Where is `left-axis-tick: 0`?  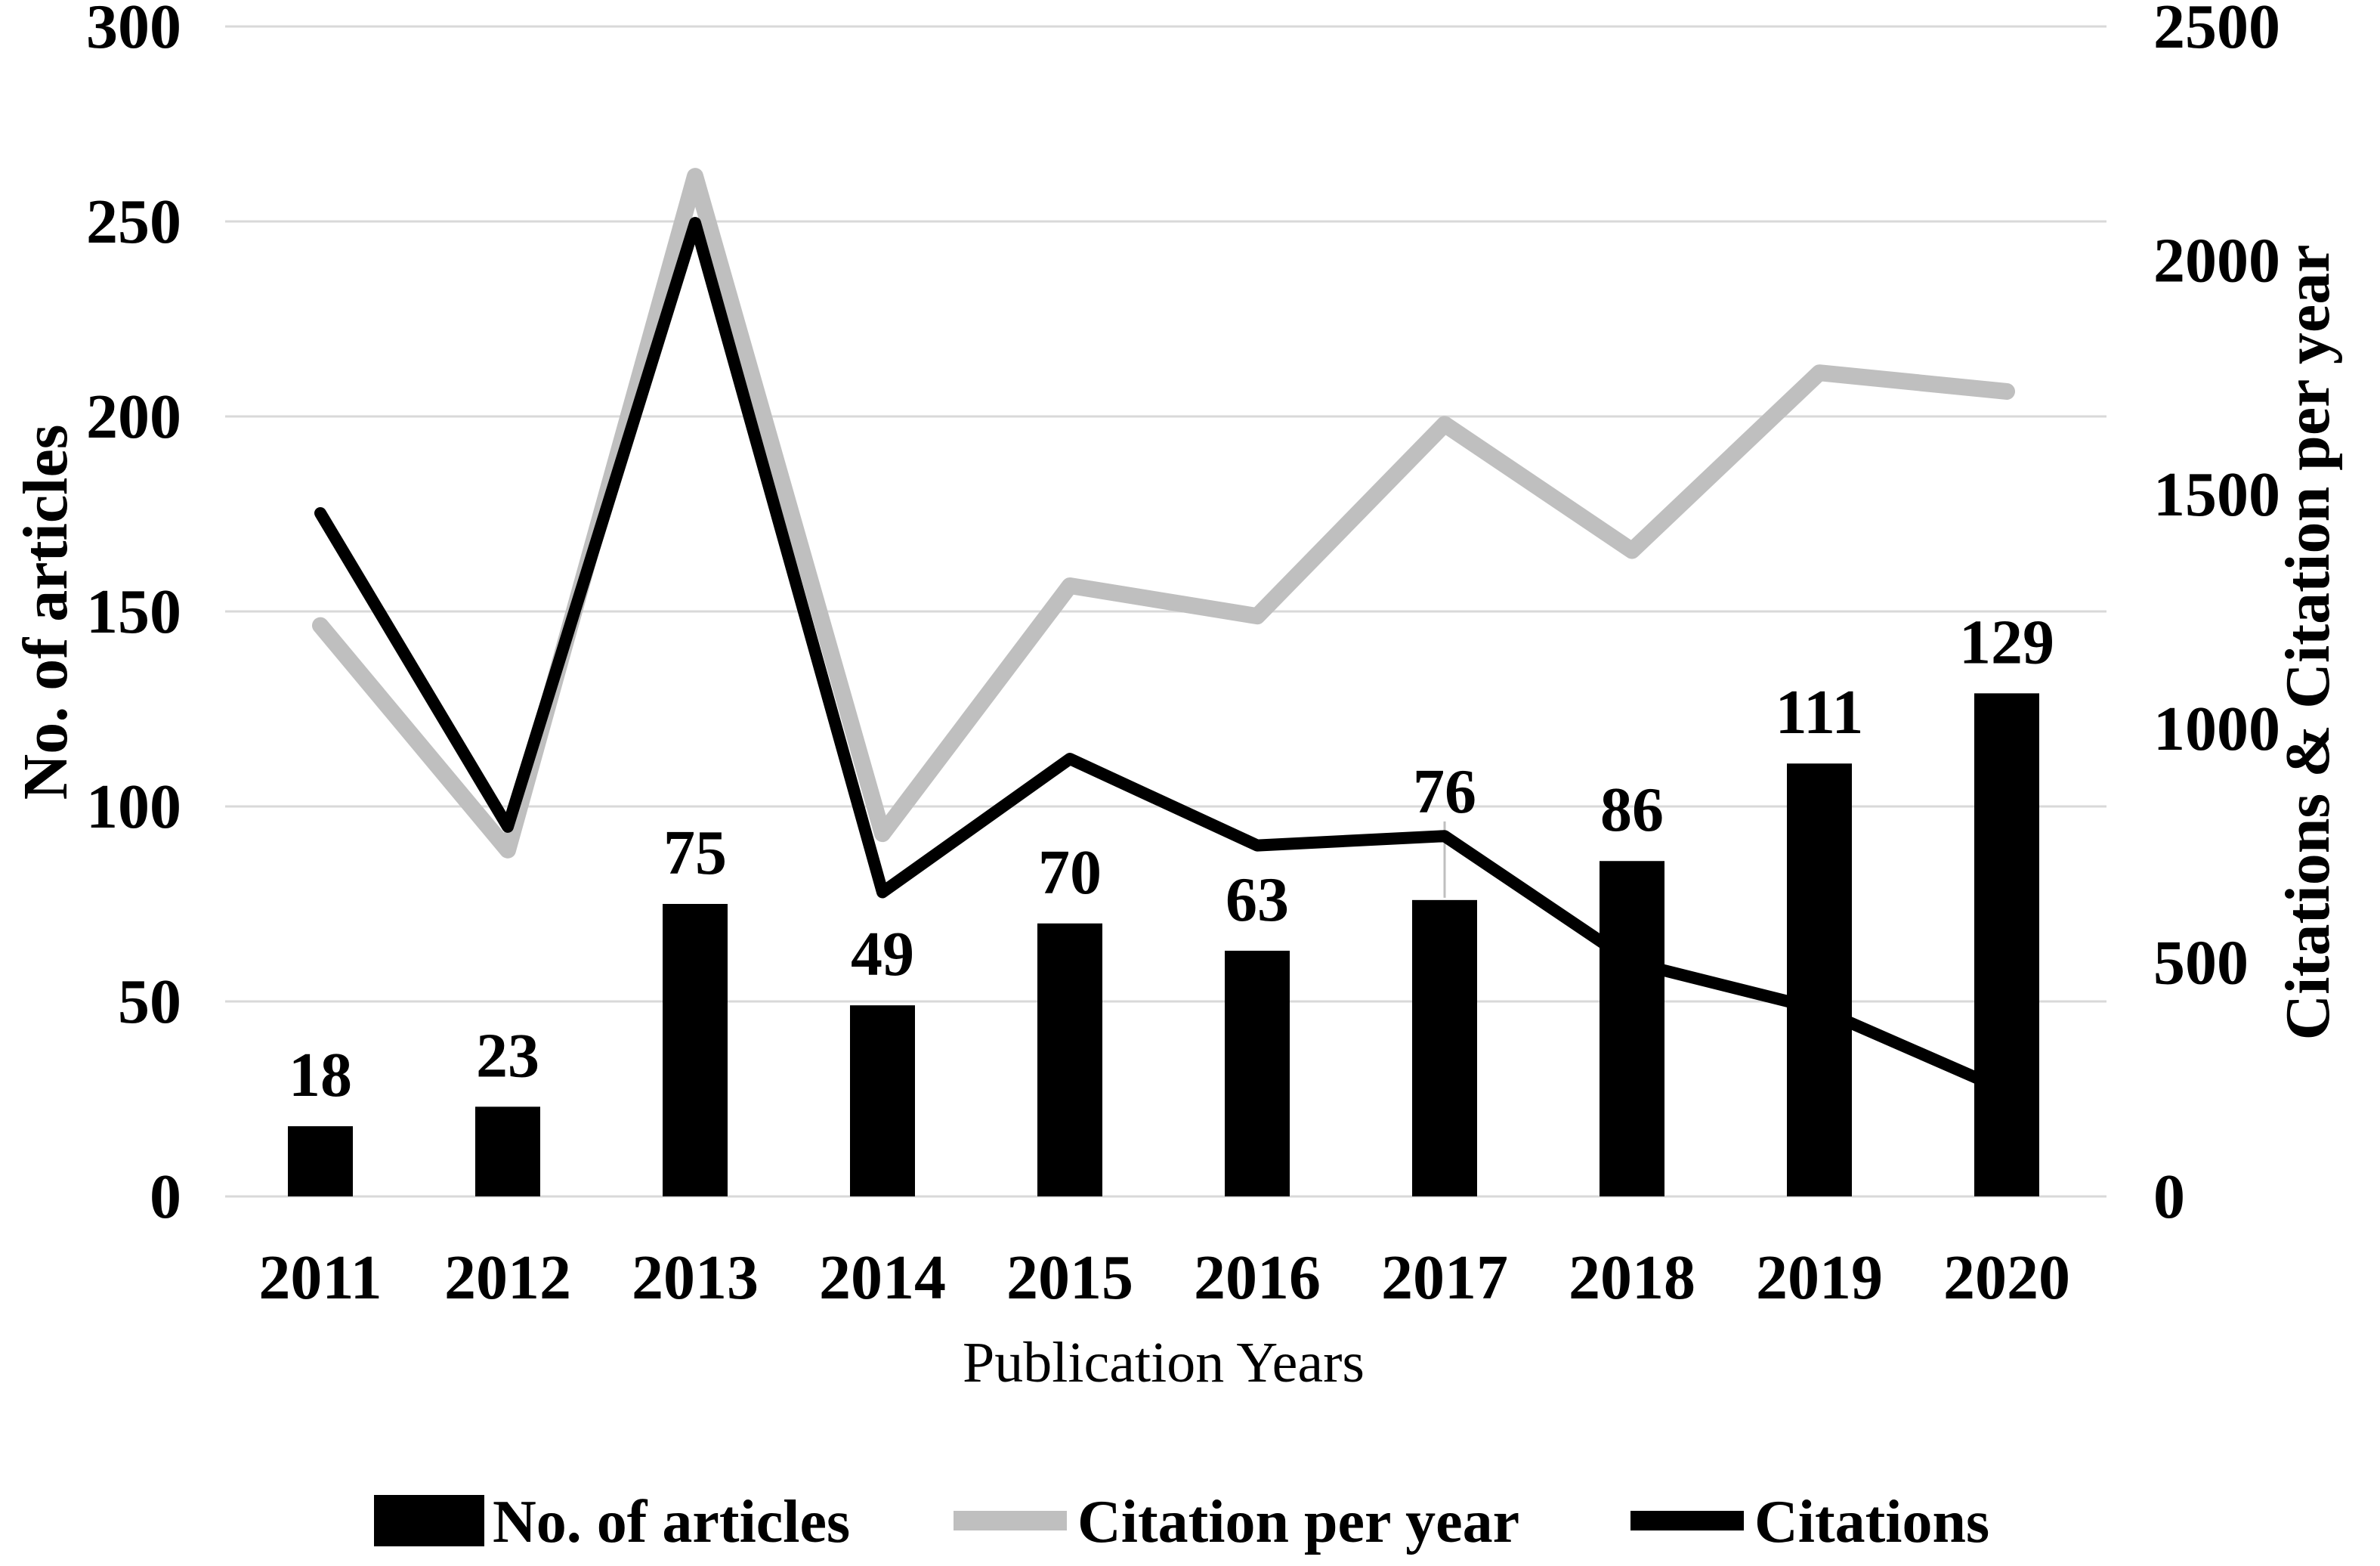 left-axis-tick: 0 is located at coordinates (165, 1197).